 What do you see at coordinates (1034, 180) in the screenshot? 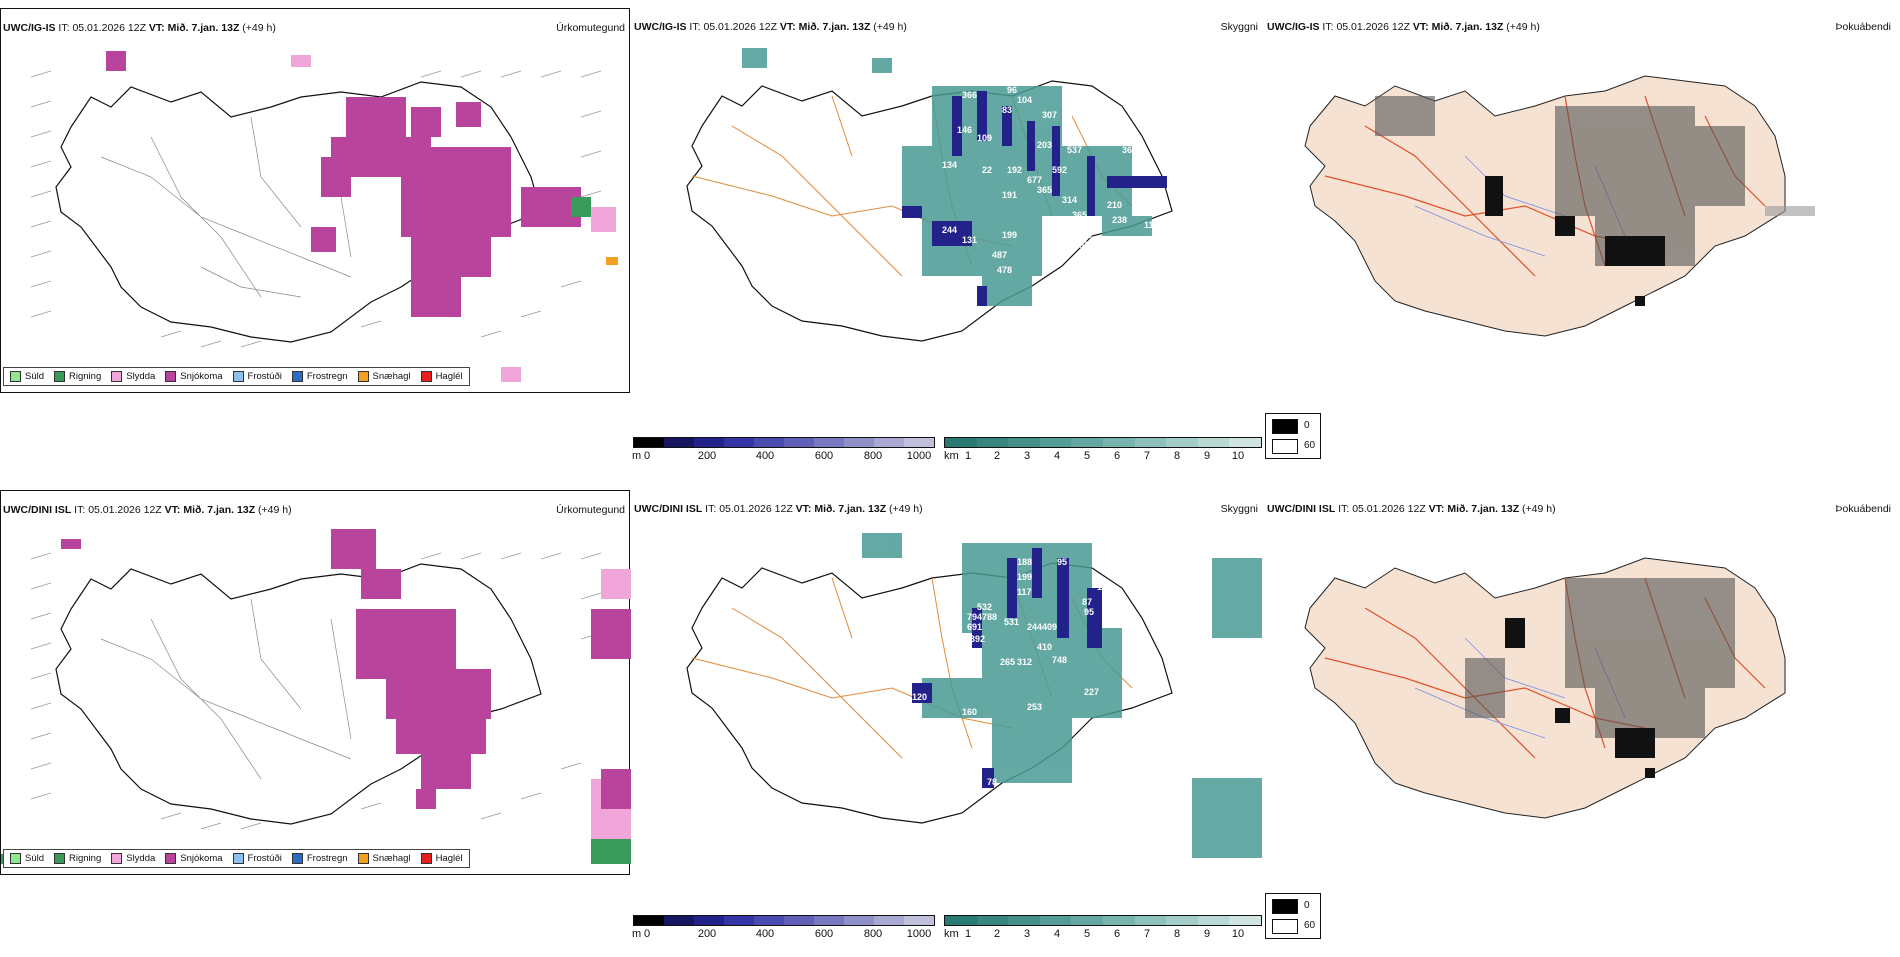
I see `cloud-base-label: 677` at bounding box center [1034, 180].